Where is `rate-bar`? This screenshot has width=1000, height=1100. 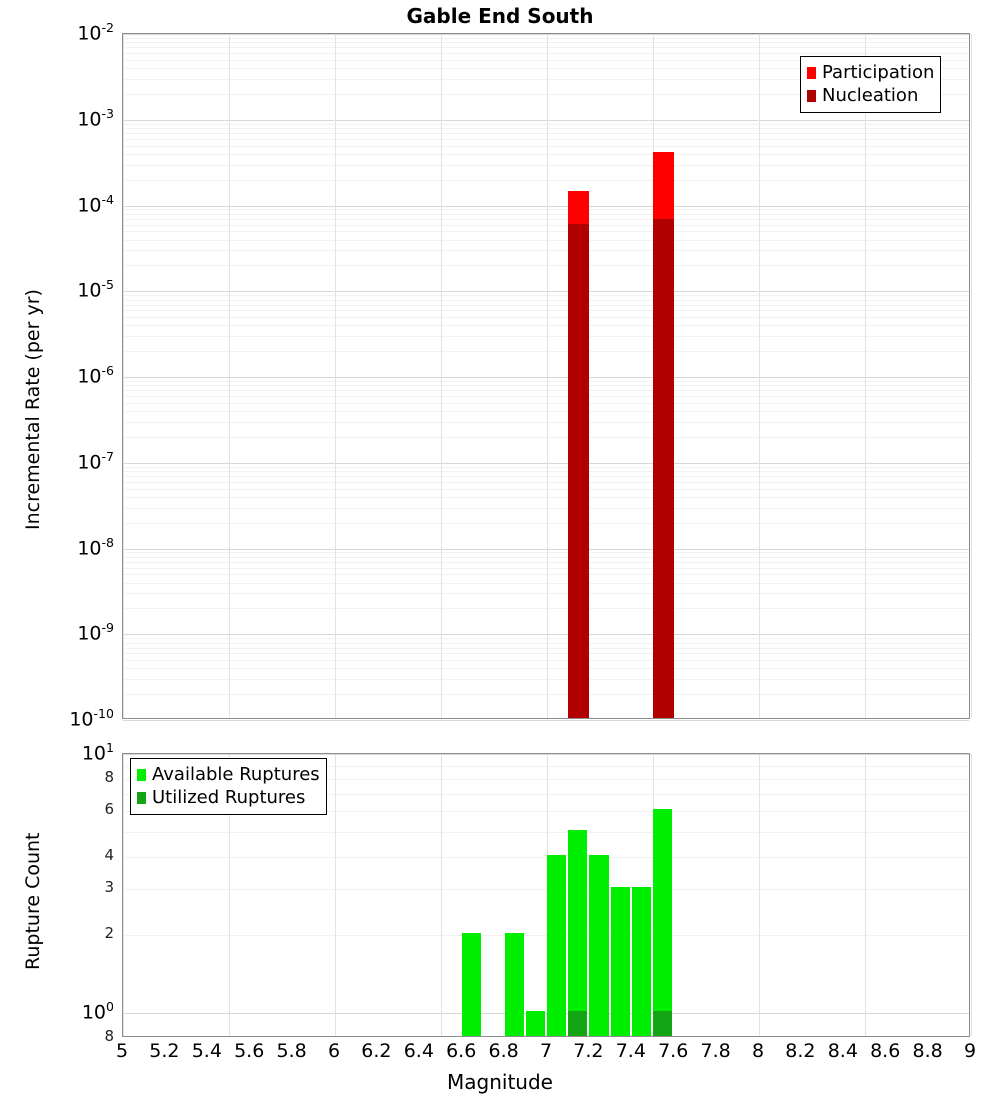 rate-bar is located at coordinates (664, 375).